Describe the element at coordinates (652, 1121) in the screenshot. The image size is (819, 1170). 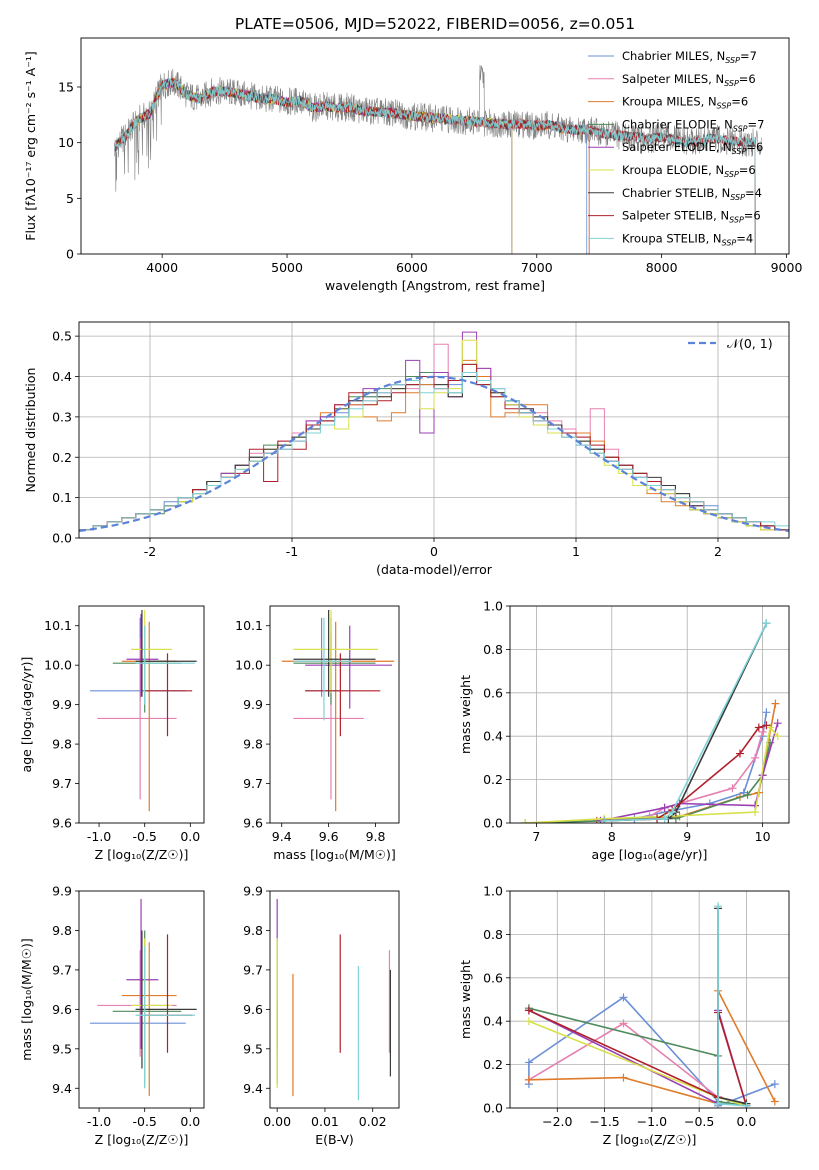
I see `x-tick-label: −1.0` at that location.